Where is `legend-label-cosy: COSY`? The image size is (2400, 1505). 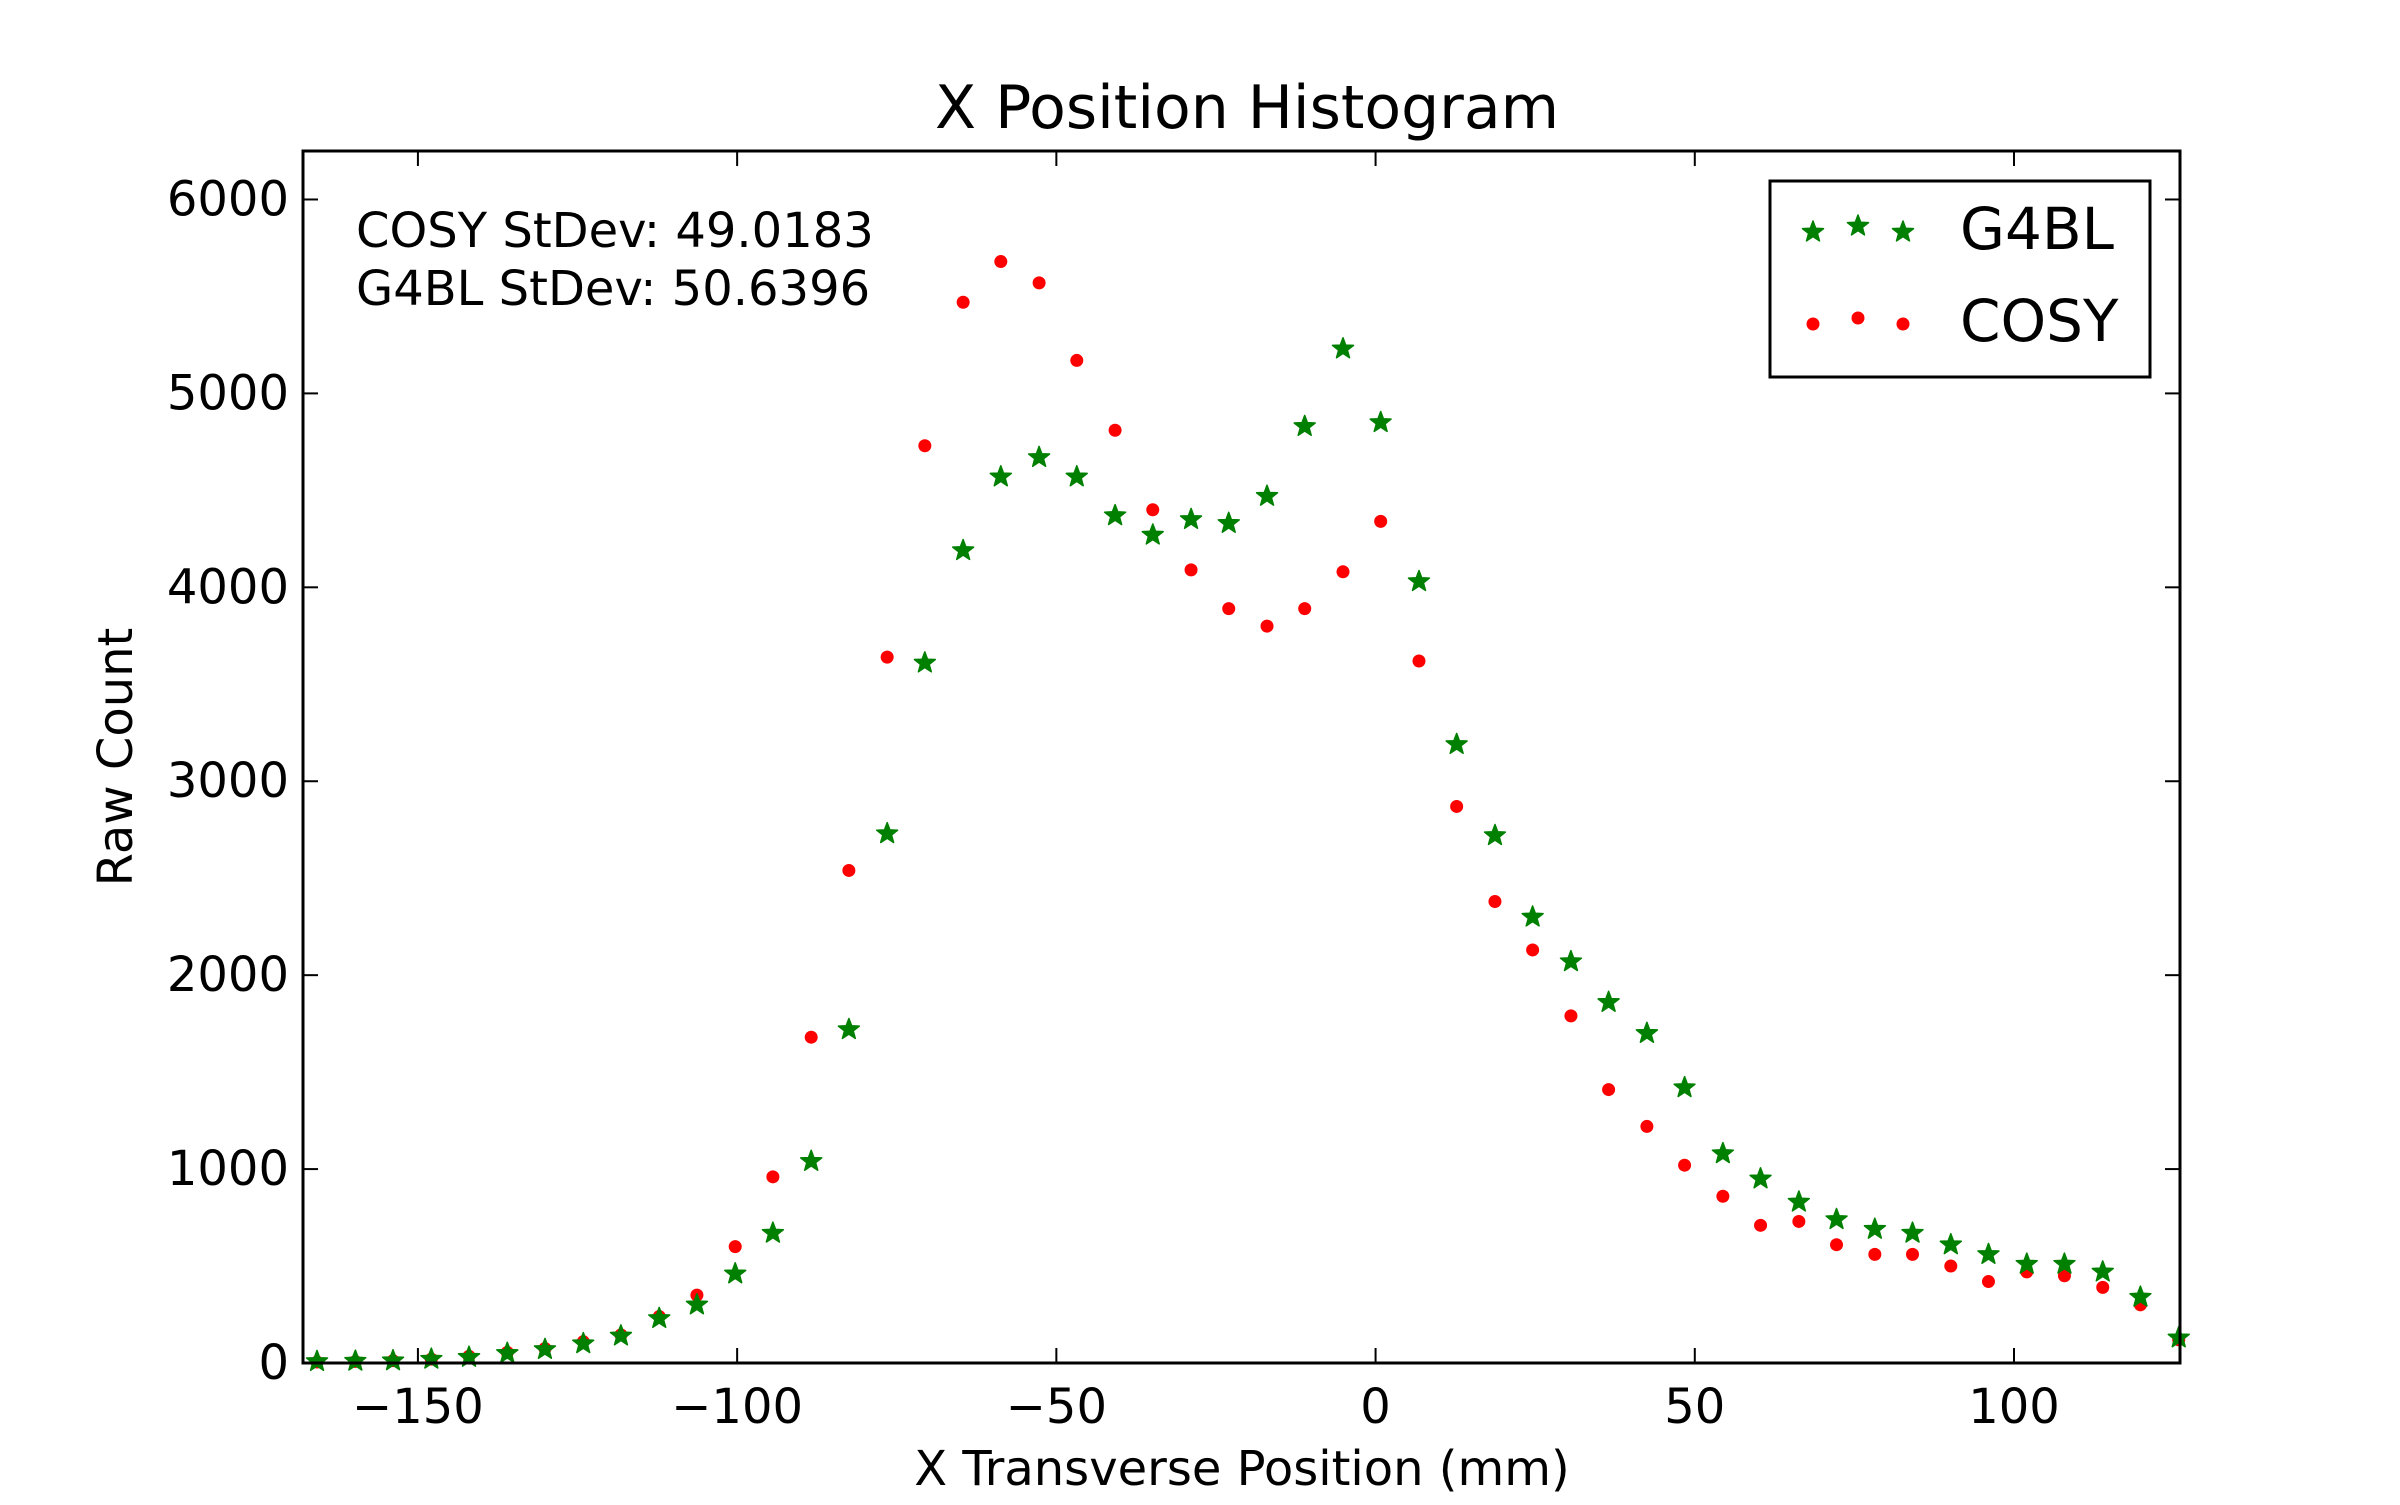
legend-label-cosy: COSY is located at coordinates (2039, 321).